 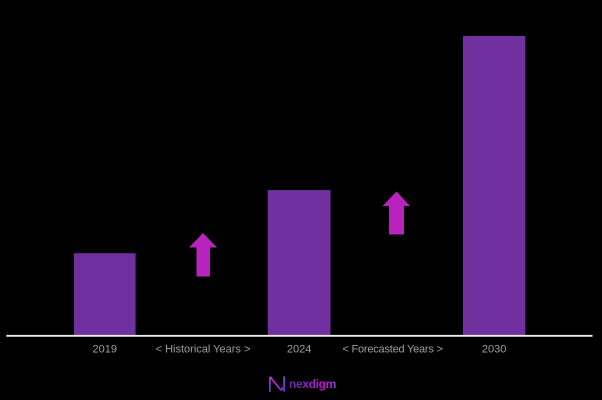 I want to click on svg-text: < Historical Years >, so click(x=203, y=350).